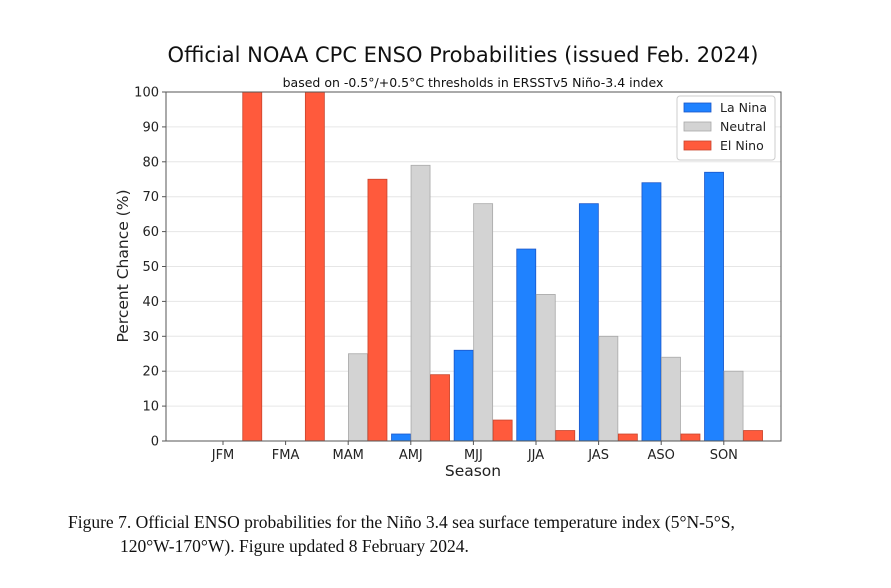  What do you see at coordinates (753, 436) in the screenshot?
I see `bar-el-nino-son` at bounding box center [753, 436].